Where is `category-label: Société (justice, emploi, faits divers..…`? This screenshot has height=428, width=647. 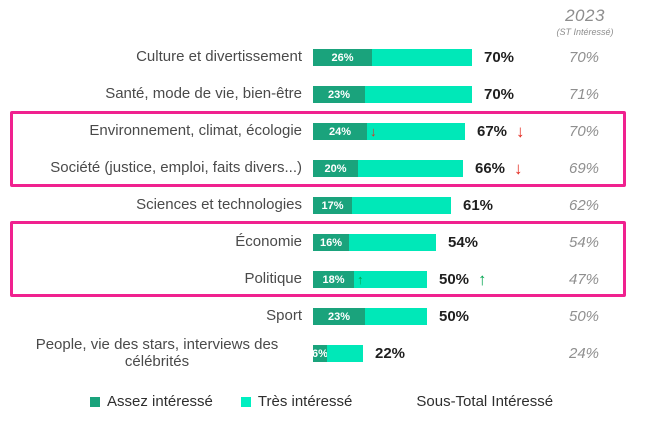 category-label: Société (justice, emploi, faits divers..… is located at coordinates (151, 168).